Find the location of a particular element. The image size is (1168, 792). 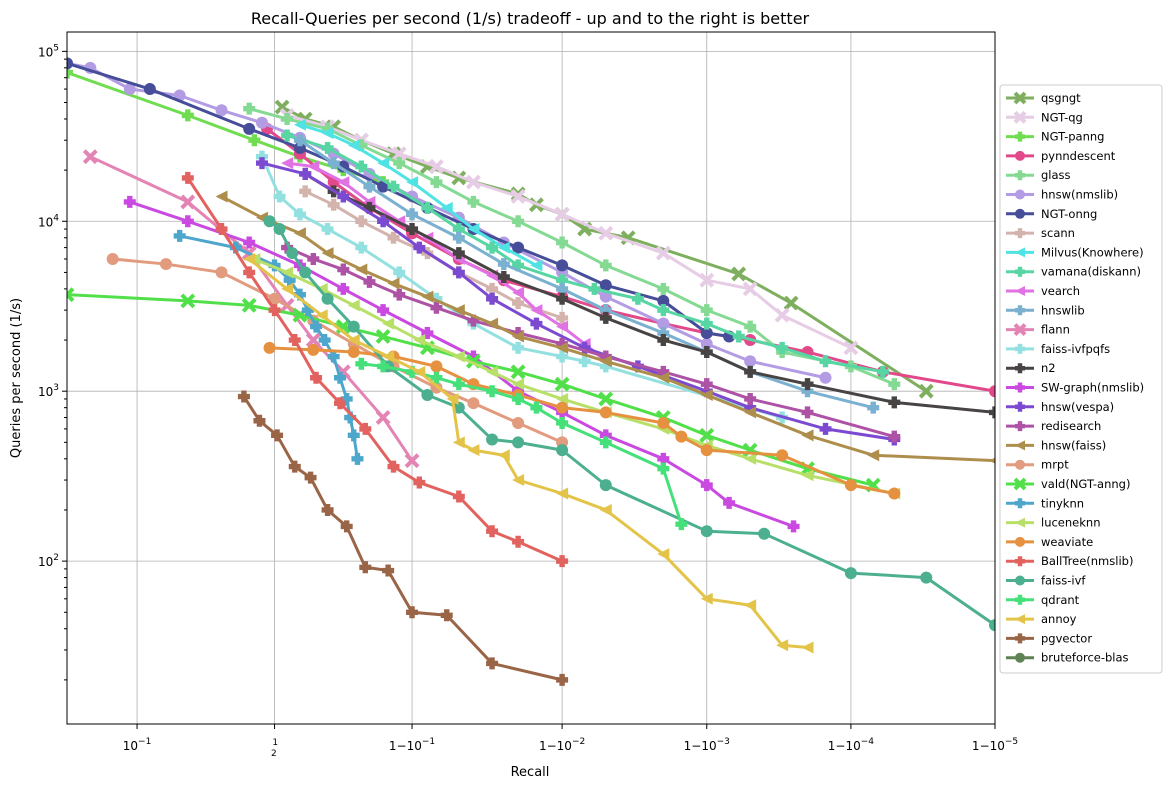

legend-item: weaviate is located at coordinates (1049, 542).